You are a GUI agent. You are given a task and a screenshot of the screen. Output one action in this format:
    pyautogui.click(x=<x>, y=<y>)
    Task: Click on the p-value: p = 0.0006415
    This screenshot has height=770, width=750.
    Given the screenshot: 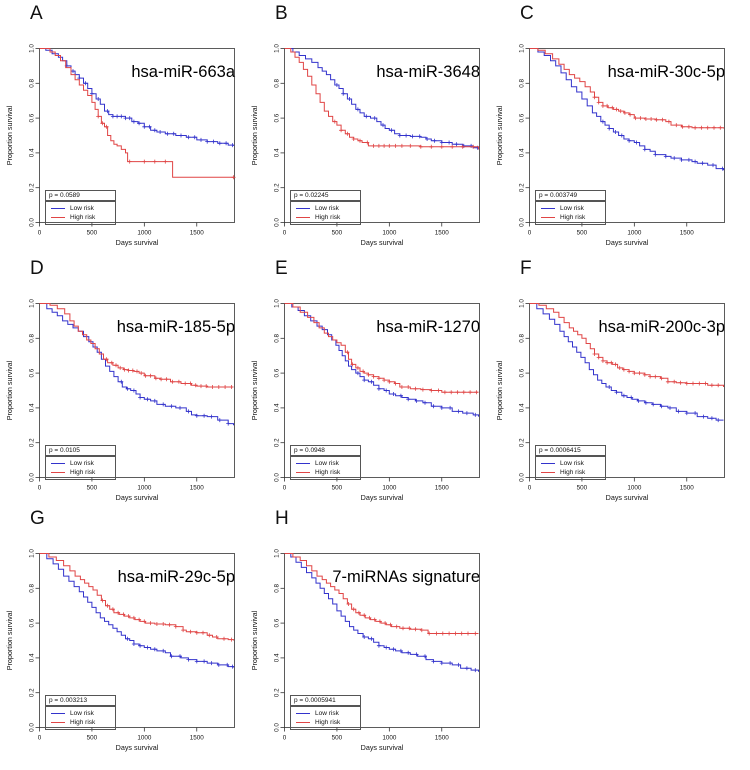 What is the action you would take?
    pyautogui.click(x=570, y=450)
    